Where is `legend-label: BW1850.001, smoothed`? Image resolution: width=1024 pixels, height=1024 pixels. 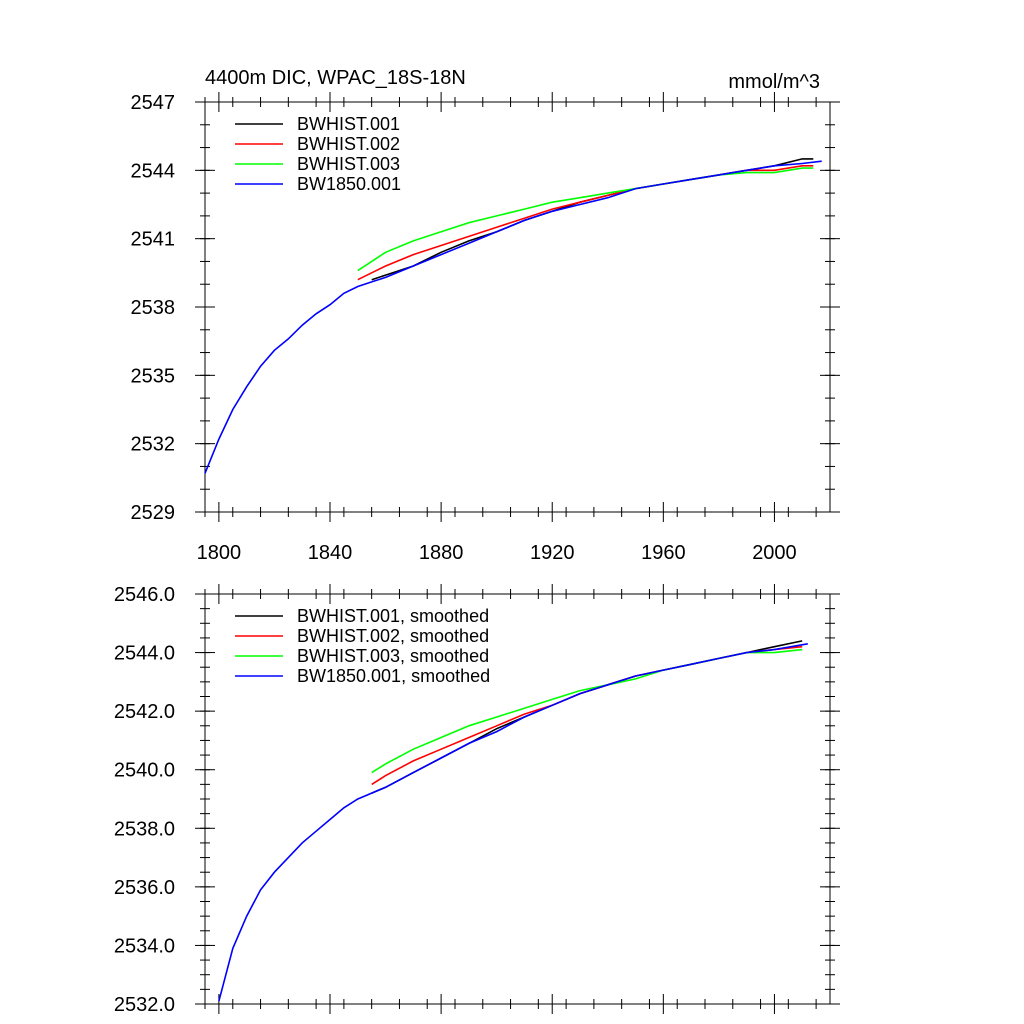
legend-label: BW1850.001, smoothed is located at coordinates (393, 676).